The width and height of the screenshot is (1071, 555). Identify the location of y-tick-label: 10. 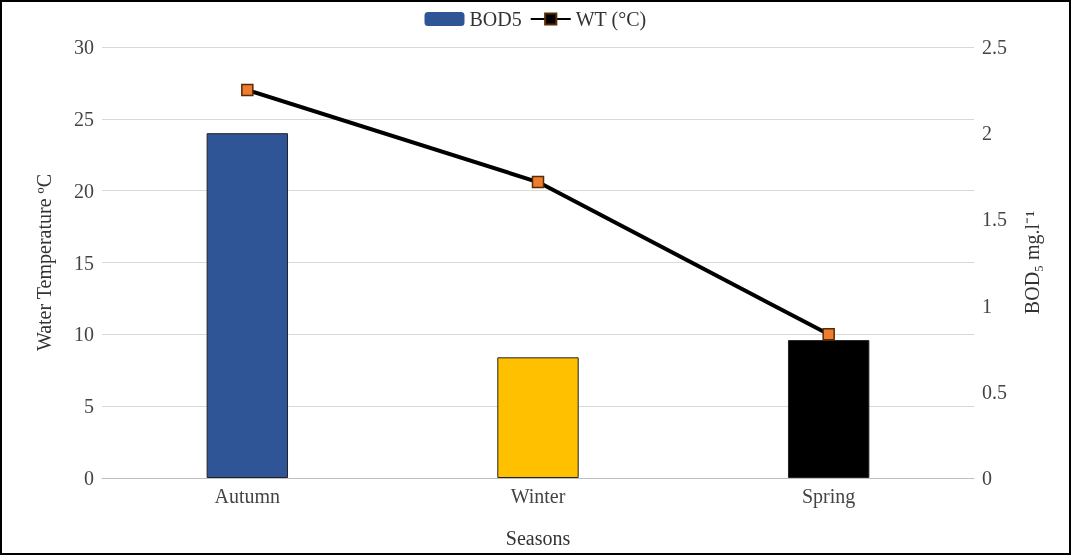
(84, 334).